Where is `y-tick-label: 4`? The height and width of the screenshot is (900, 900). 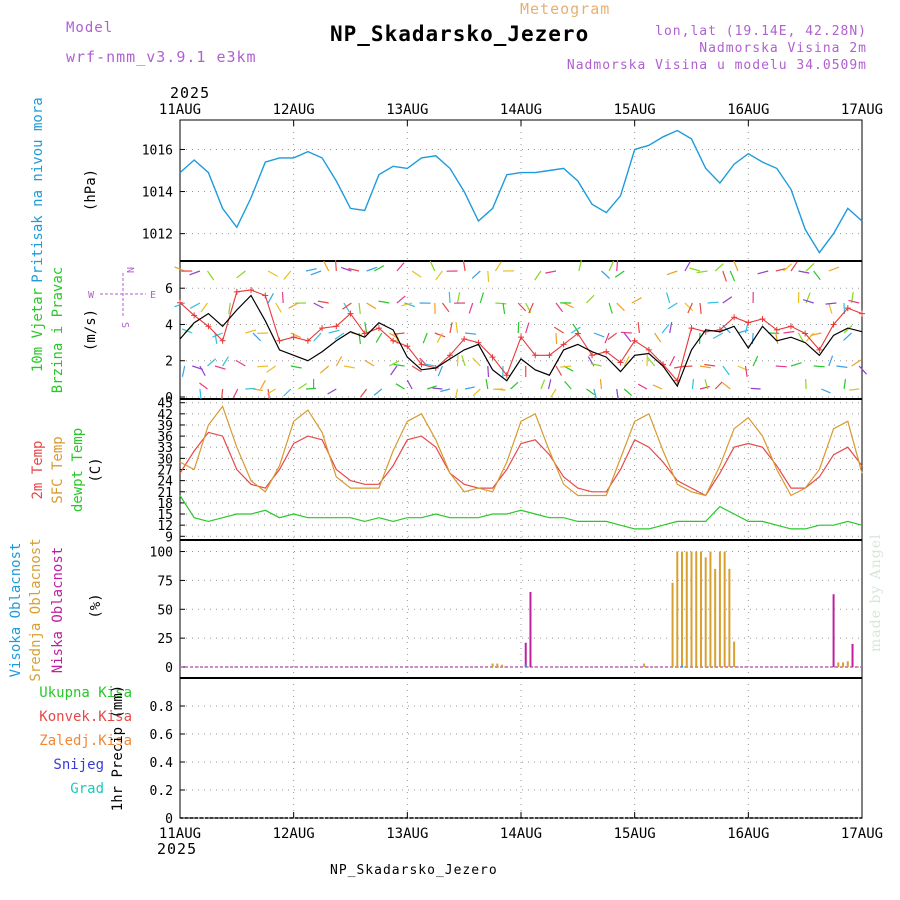
y-tick-label: 4 is located at coordinates (169, 325).